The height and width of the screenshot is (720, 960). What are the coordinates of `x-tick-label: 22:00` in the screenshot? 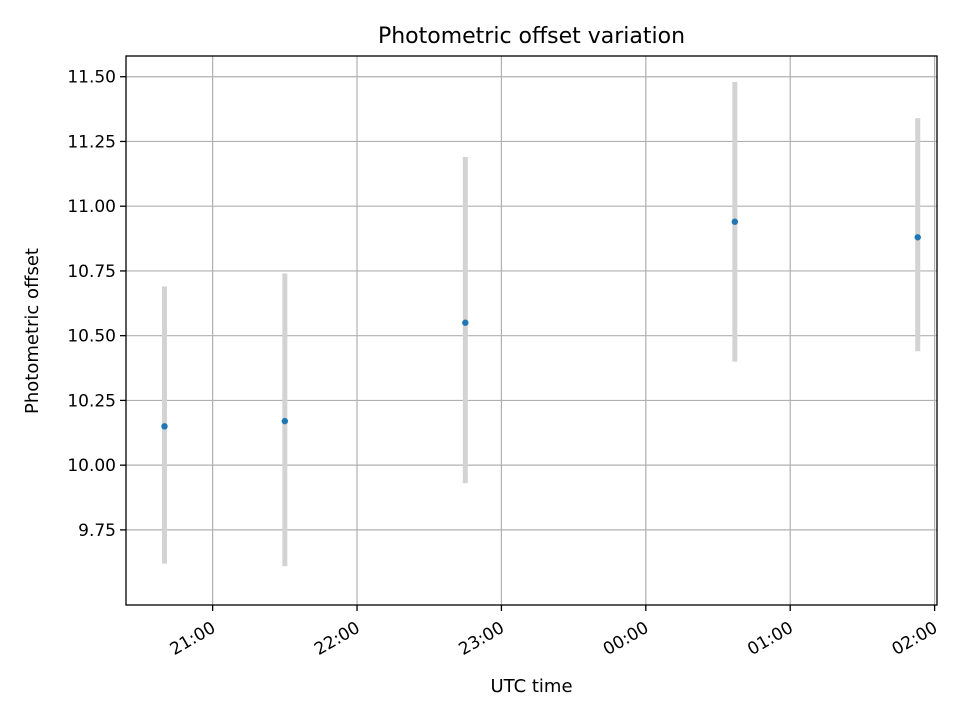 It's located at (337, 639).